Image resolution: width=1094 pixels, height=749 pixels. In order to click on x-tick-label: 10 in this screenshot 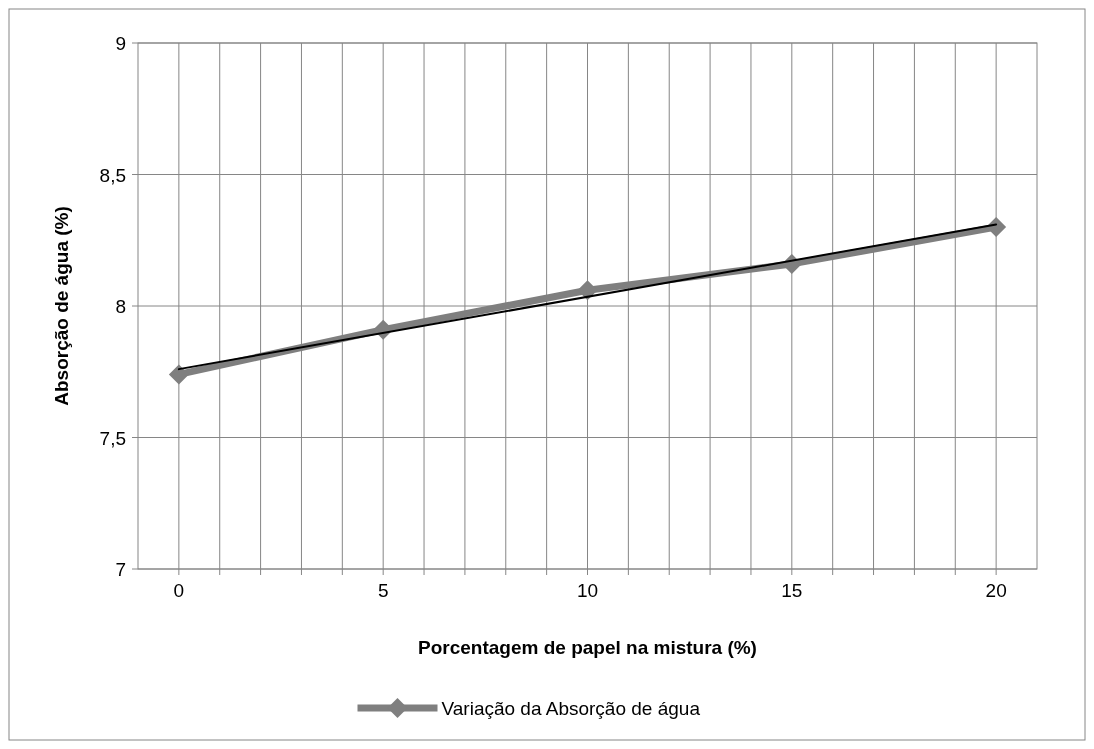, I will do `click(587, 590)`.